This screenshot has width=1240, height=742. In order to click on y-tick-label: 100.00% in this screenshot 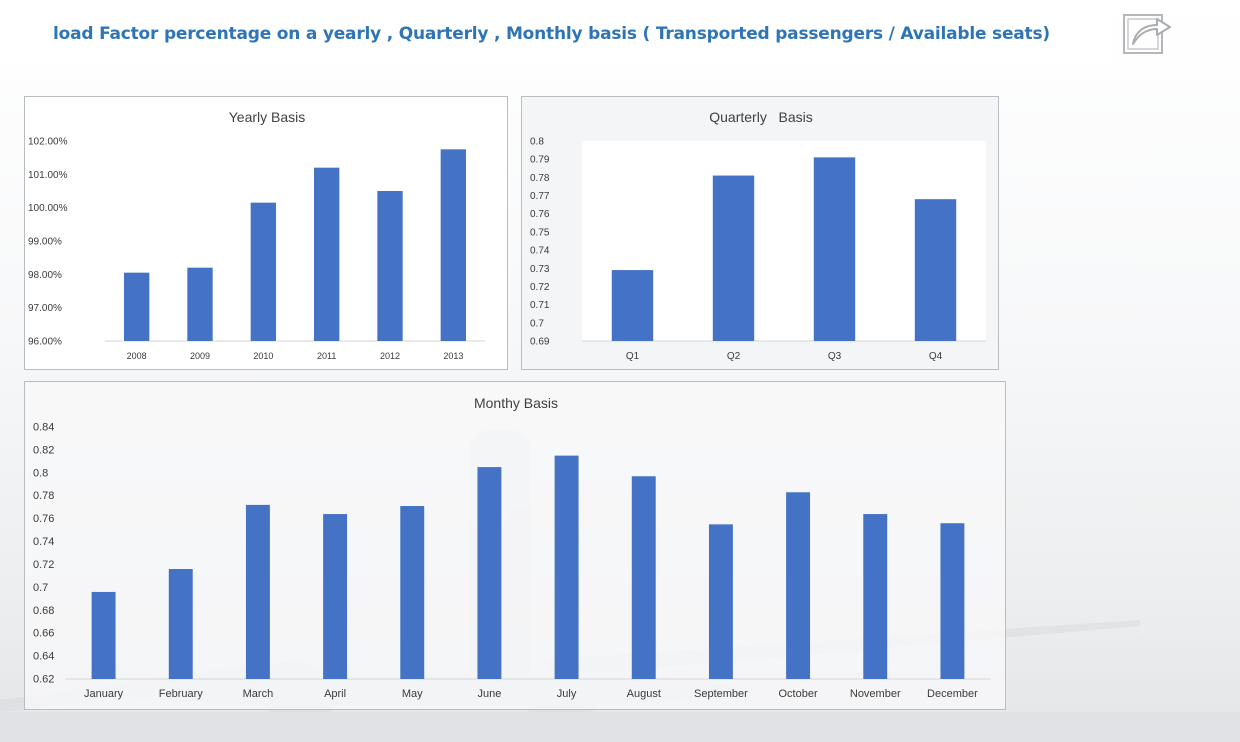, I will do `click(48, 208)`.